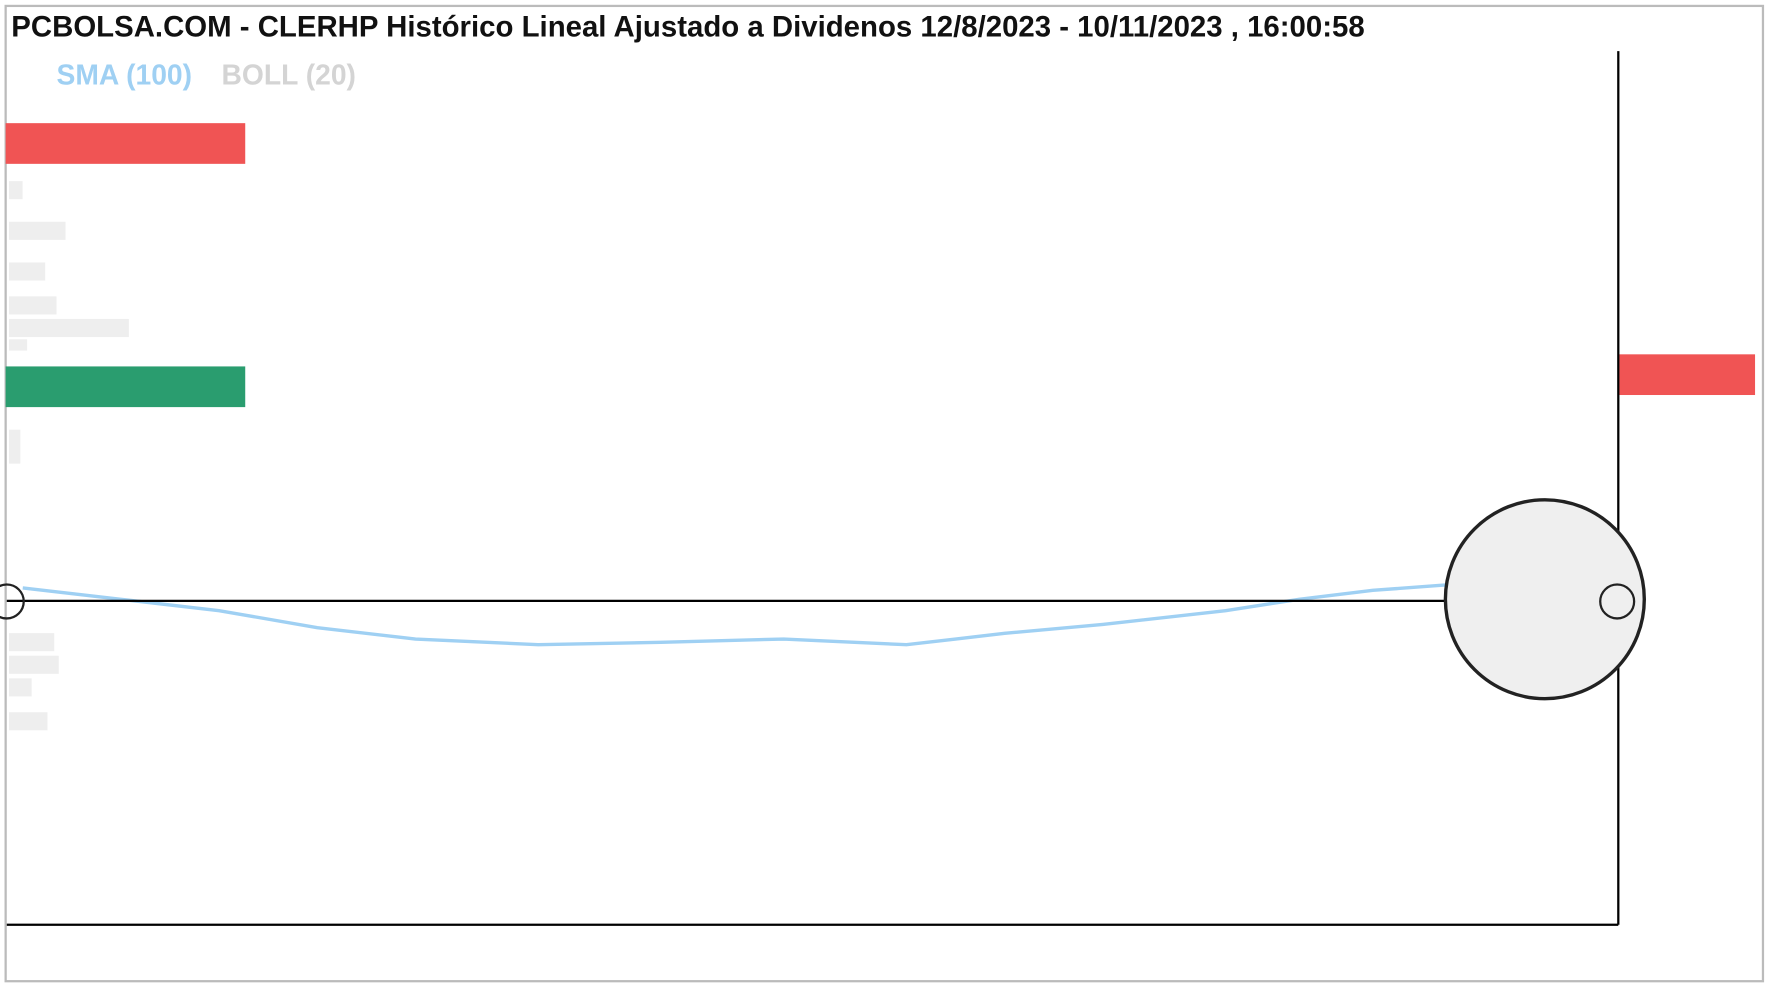  I want to click on sma-line, so click(747, 614).